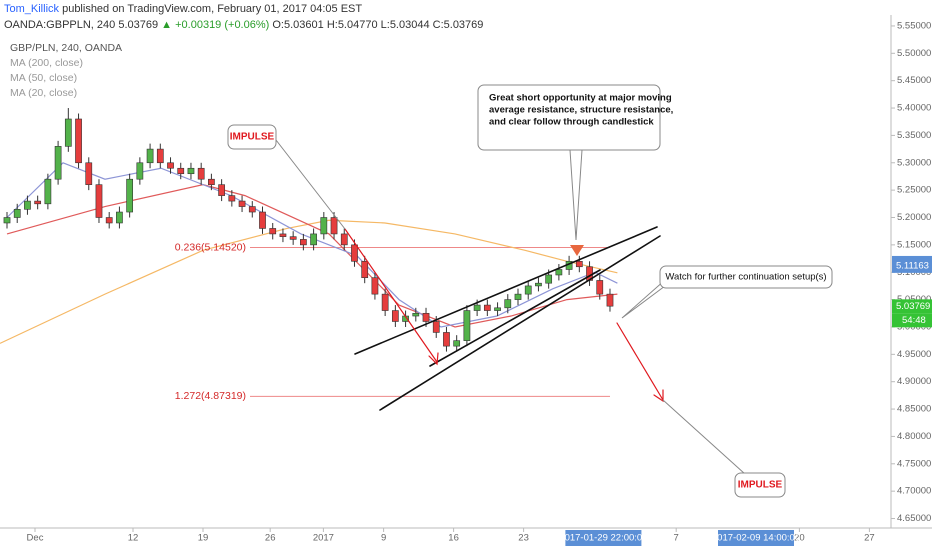  What do you see at coordinates (914, 244) in the screenshot?
I see `y-tick-label: 5.15000` at bounding box center [914, 244].